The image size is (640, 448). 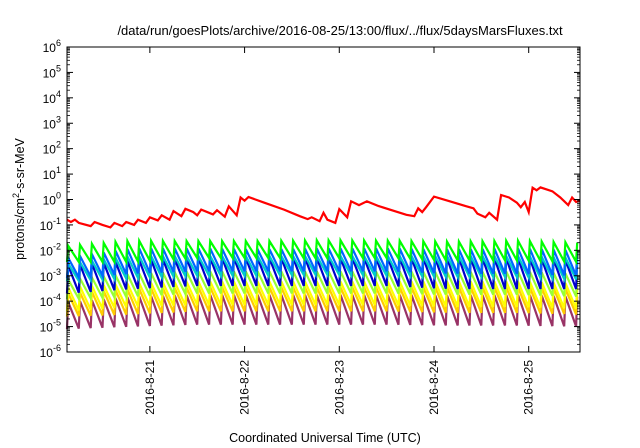 I want to click on x-tick-label: 2016-8-21, so click(x=150, y=387).